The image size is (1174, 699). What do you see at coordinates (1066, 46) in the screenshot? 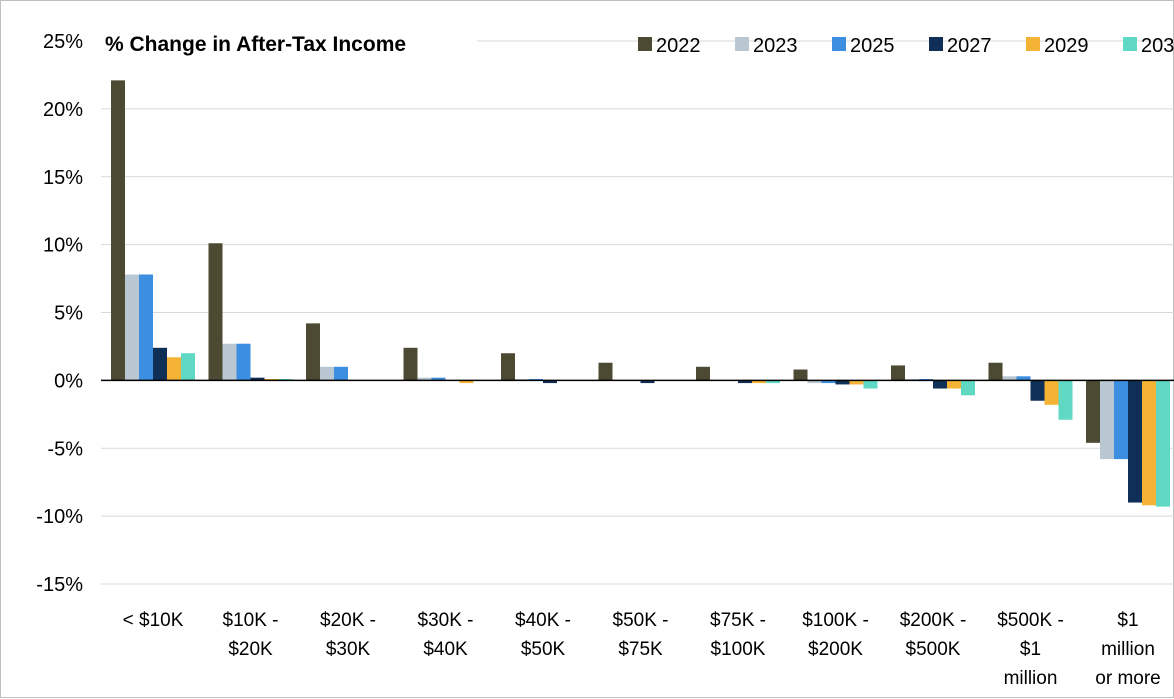
I see `legend-label-2029: 2029` at bounding box center [1066, 46].